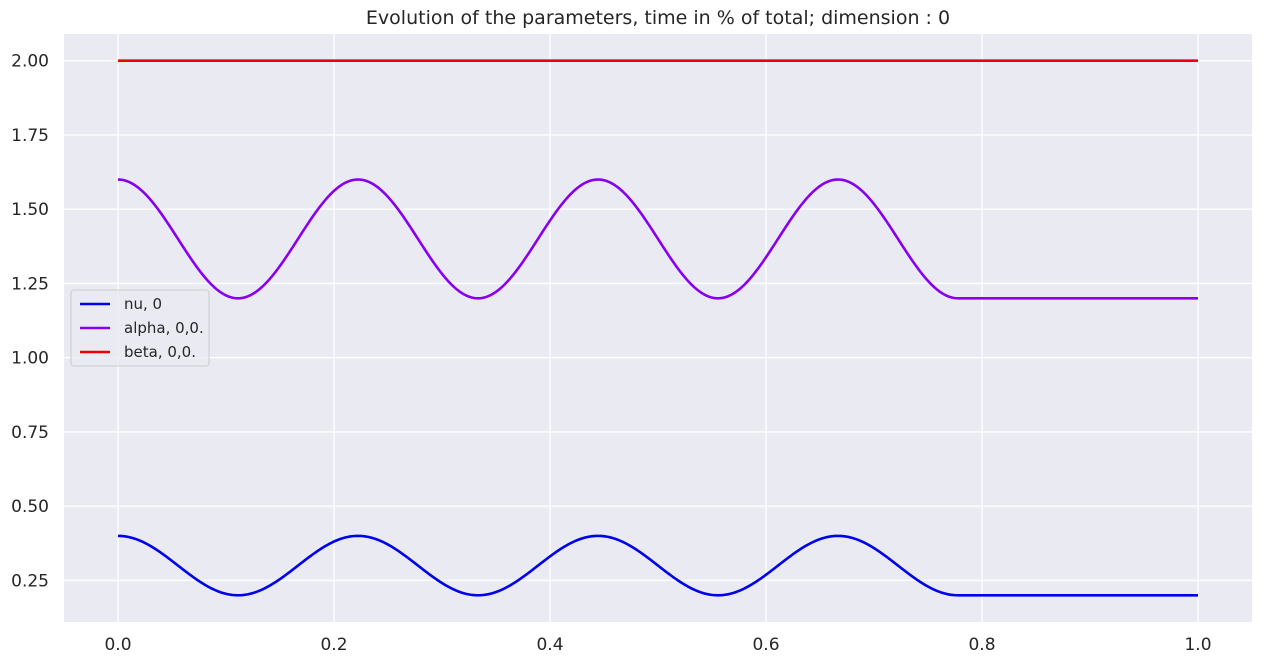 The image size is (1273, 670). What do you see at coordinates (30, 210) in the screenshot?
I see `y-tick-label: 1.50` at bounding box center [30, 210].